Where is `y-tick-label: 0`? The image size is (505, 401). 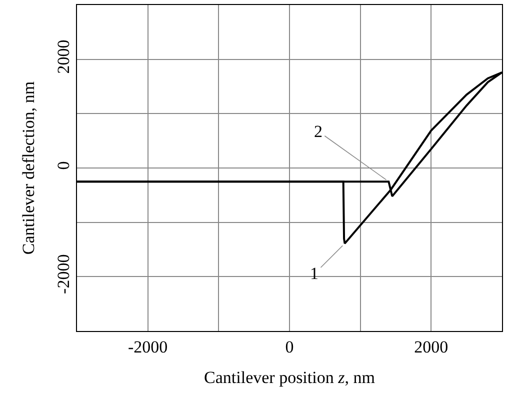 y-tick-label: 0 is located at coordinates (64, 165).